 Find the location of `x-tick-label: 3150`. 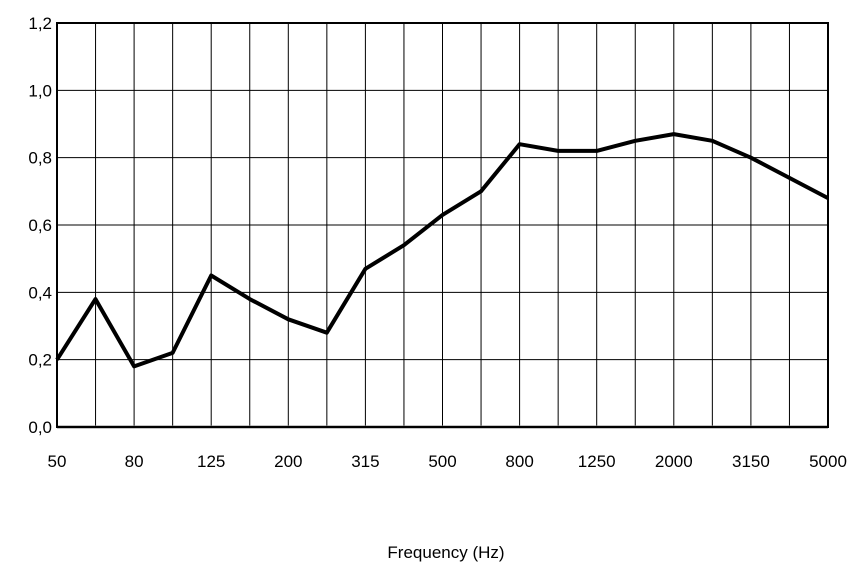

x-tick-label: 3150 is located at coordinates (751, 461).